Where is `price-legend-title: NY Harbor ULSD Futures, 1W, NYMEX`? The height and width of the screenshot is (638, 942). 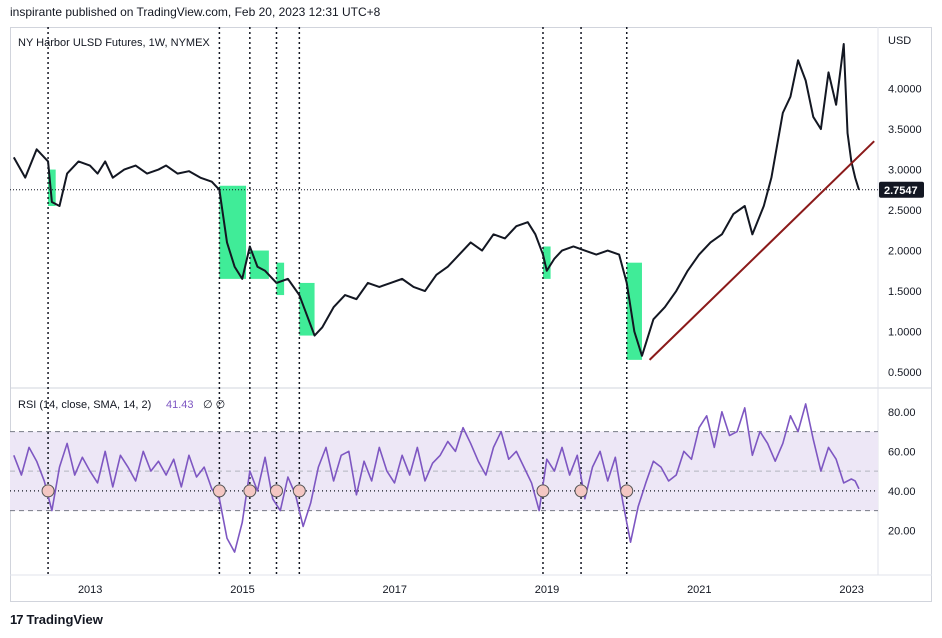 price-legend-title: NY Harbor ULSD Futures, 1W, NYMEX is located at coordinates (114, 43).